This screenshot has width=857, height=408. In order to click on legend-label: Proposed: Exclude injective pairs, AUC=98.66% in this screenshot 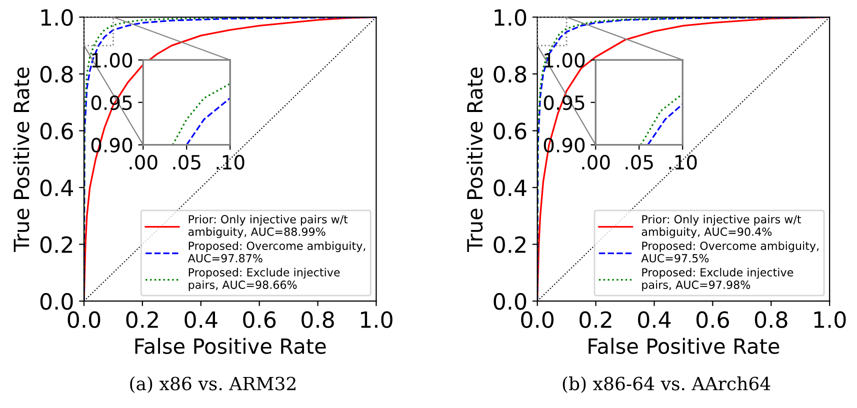, I will do `click(264, 280)`.